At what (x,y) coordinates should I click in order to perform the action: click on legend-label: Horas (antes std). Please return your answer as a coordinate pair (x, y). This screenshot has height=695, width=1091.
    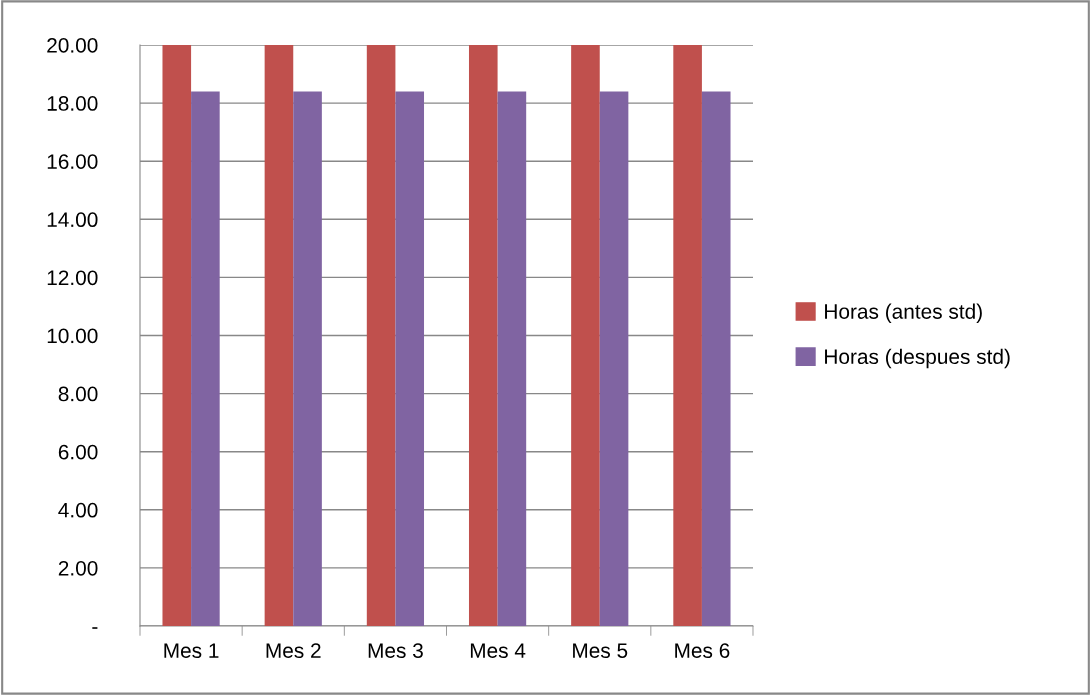
    Looking at the image, I should click on (903, 313).